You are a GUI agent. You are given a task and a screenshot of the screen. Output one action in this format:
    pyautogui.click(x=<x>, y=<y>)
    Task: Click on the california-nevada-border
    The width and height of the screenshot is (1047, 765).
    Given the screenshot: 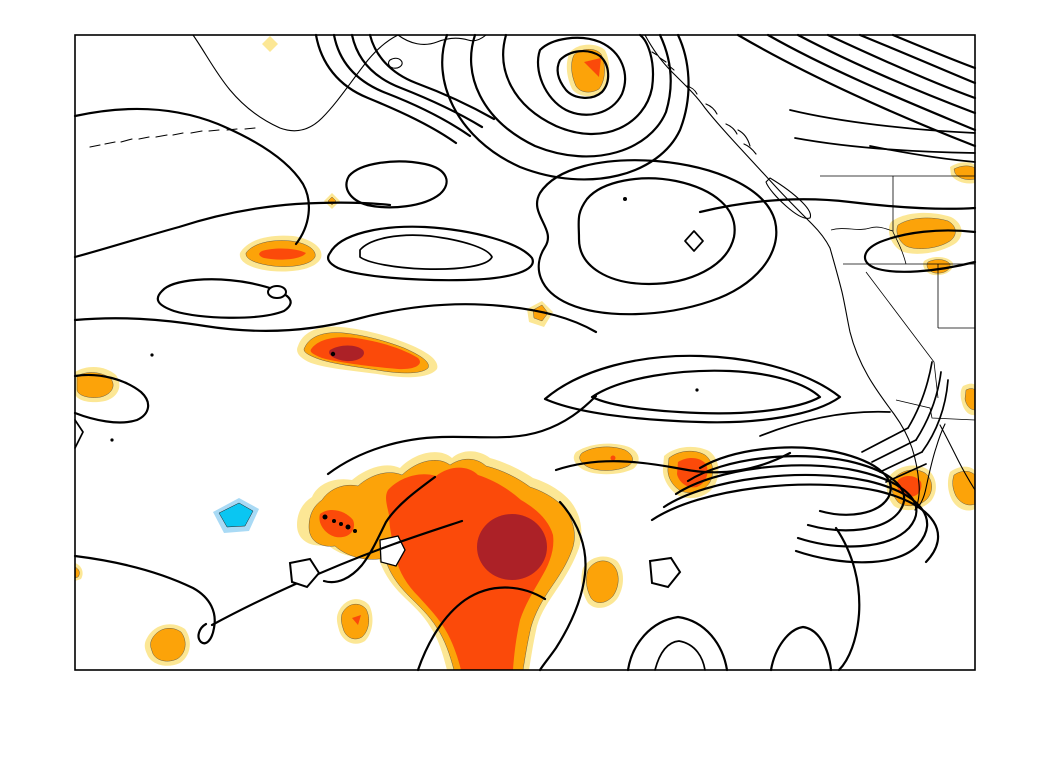 What is the action you would take?
    pyautogui.click(x=902, y=335)
    